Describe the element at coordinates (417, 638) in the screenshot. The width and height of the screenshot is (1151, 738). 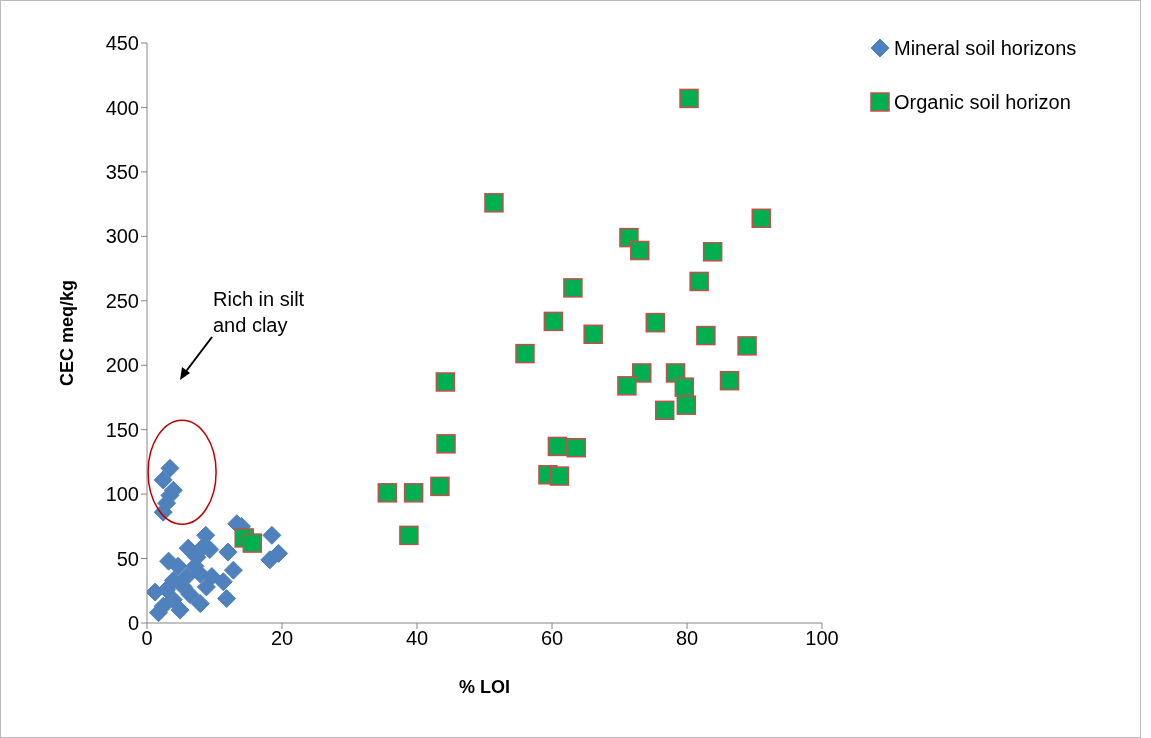
I see `x-tick-label: 40` at that location.